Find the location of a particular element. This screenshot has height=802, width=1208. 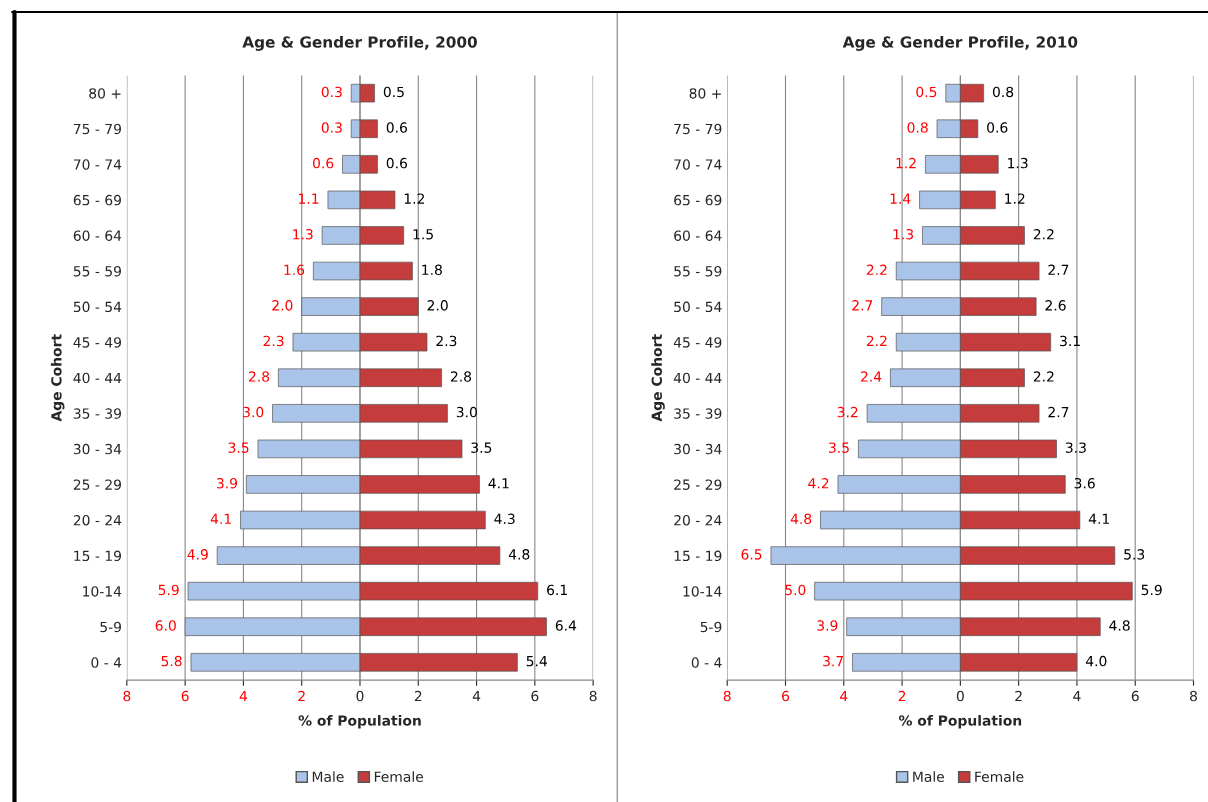

data-label: 1.4 is located at coordinates (900, 198).